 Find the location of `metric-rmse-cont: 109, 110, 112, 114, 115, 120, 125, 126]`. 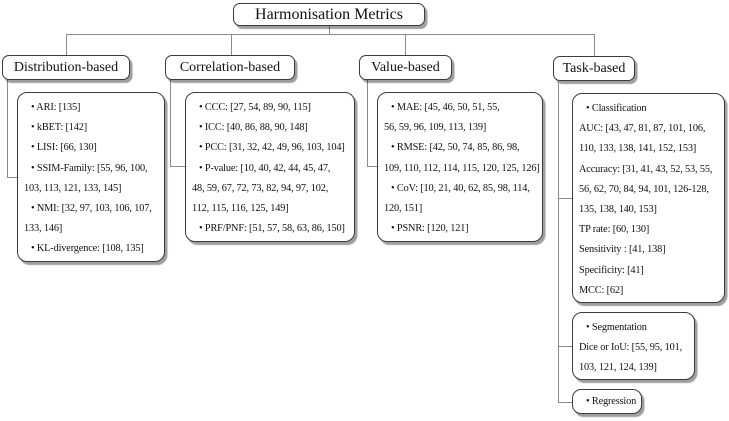

metric-rmse-cont: 109, 110, 112, 114, 115, 120, 125, 126] is located at coordinates (462, 168).